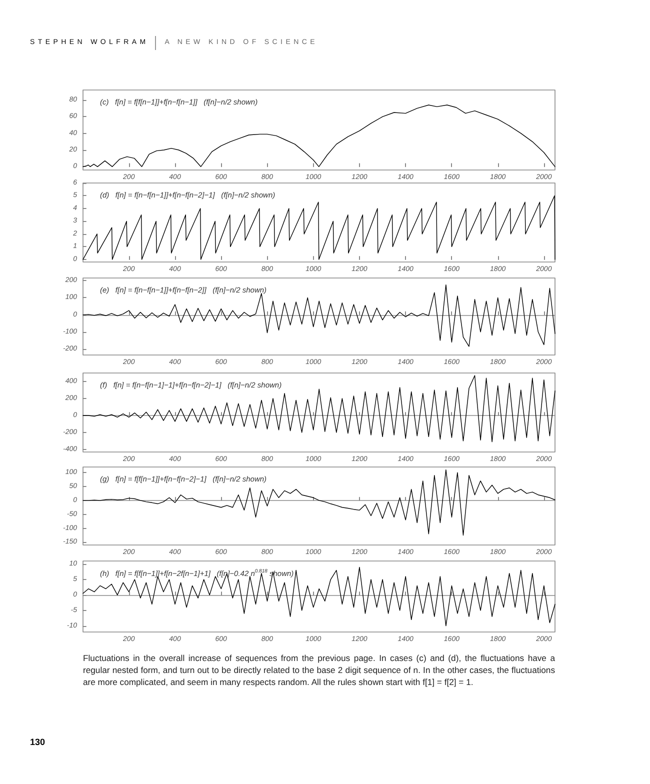 This screenshot has height=784, width=650. Describe the element at coordinates (38, 742) in the screenshot. I see `text: 130` at that location.